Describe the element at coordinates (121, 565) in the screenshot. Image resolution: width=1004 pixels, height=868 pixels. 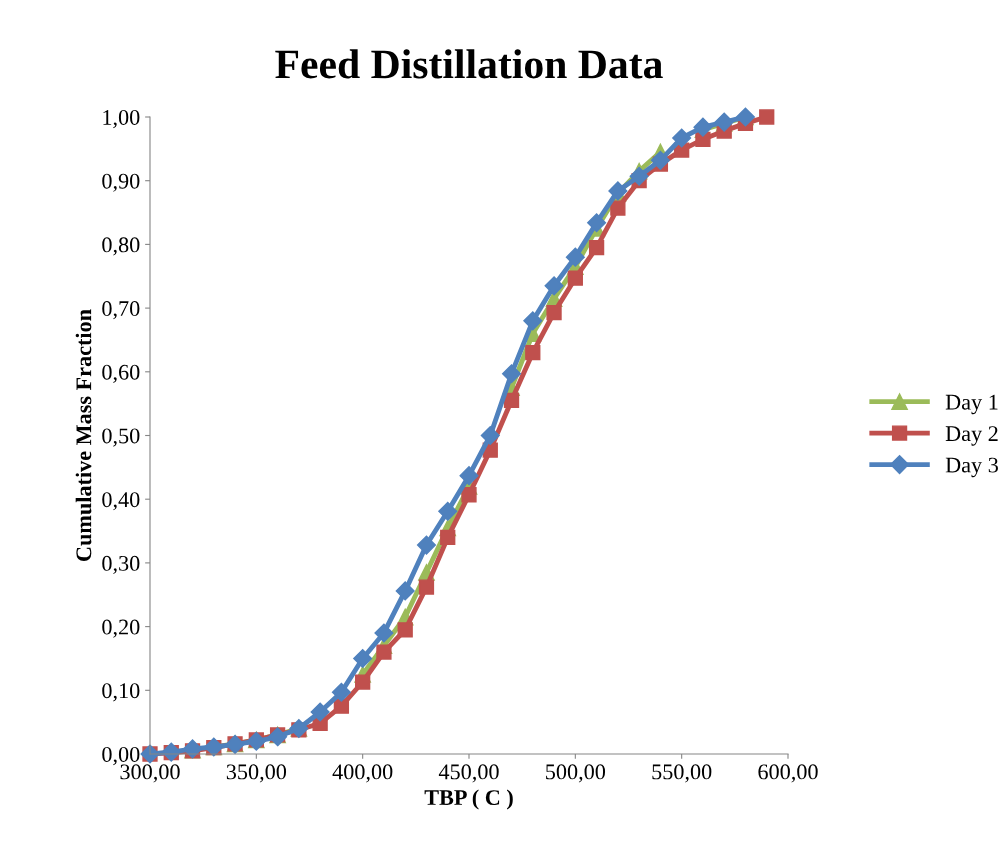
I see `y-tick-label: 0,30` at that location.